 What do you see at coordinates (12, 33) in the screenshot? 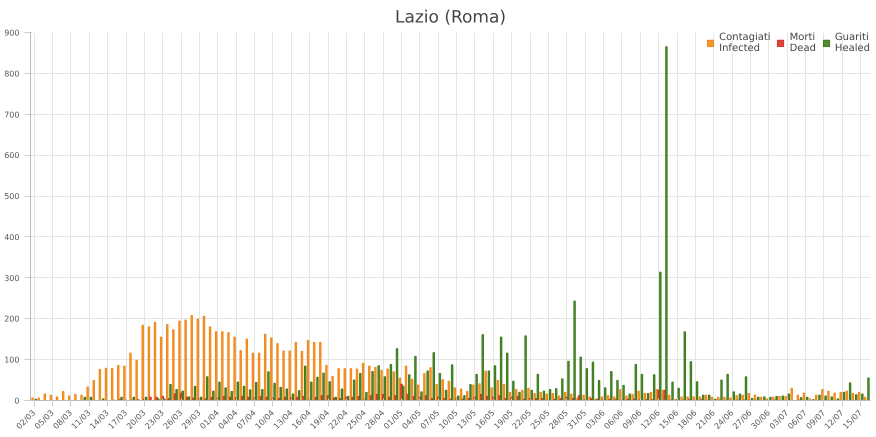
I see `y-tick-label: 900` at bounding box center [12, 33].